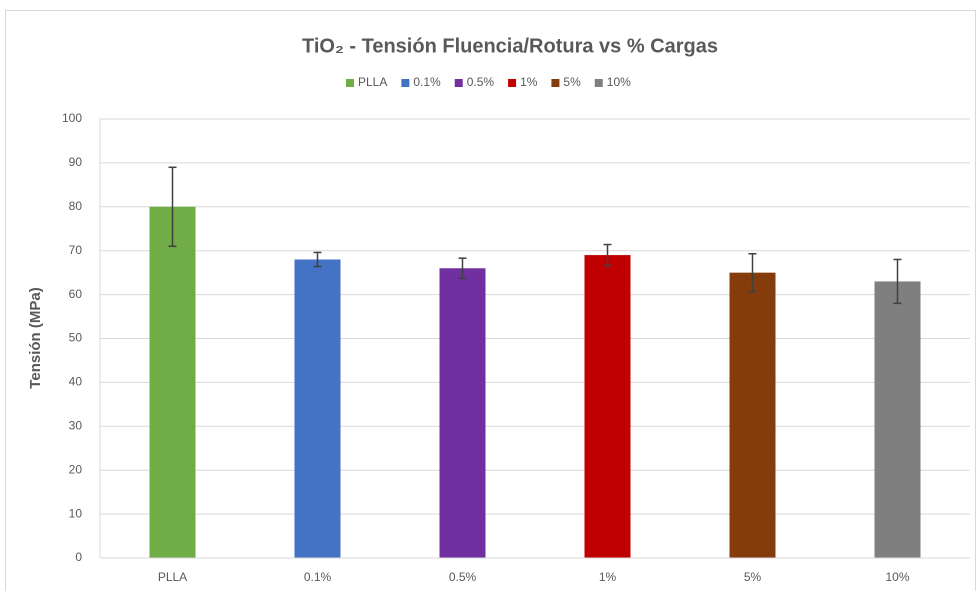 The height and width of the screenshot is (591, 977). I want to click on y-tick-label: 60, so click(76, 294).